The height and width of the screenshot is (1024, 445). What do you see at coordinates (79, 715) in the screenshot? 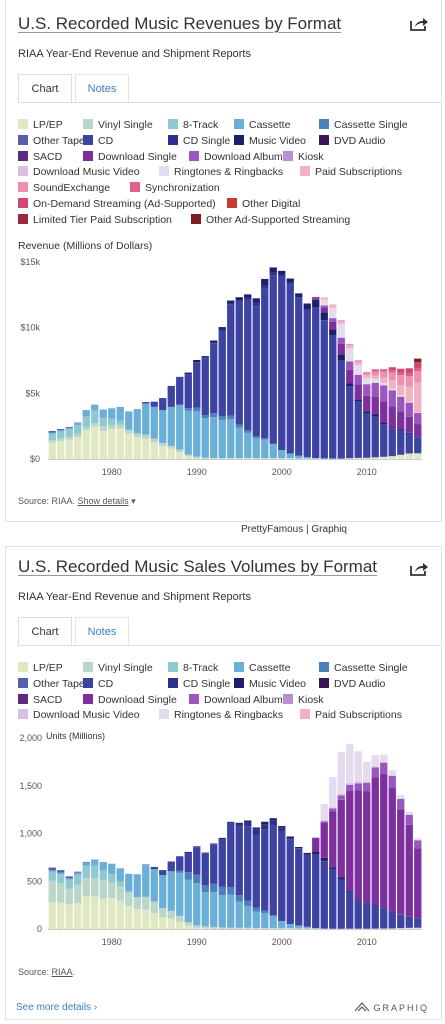
I see `legend-item: Download Music Video` at bounding box center [79, 715].